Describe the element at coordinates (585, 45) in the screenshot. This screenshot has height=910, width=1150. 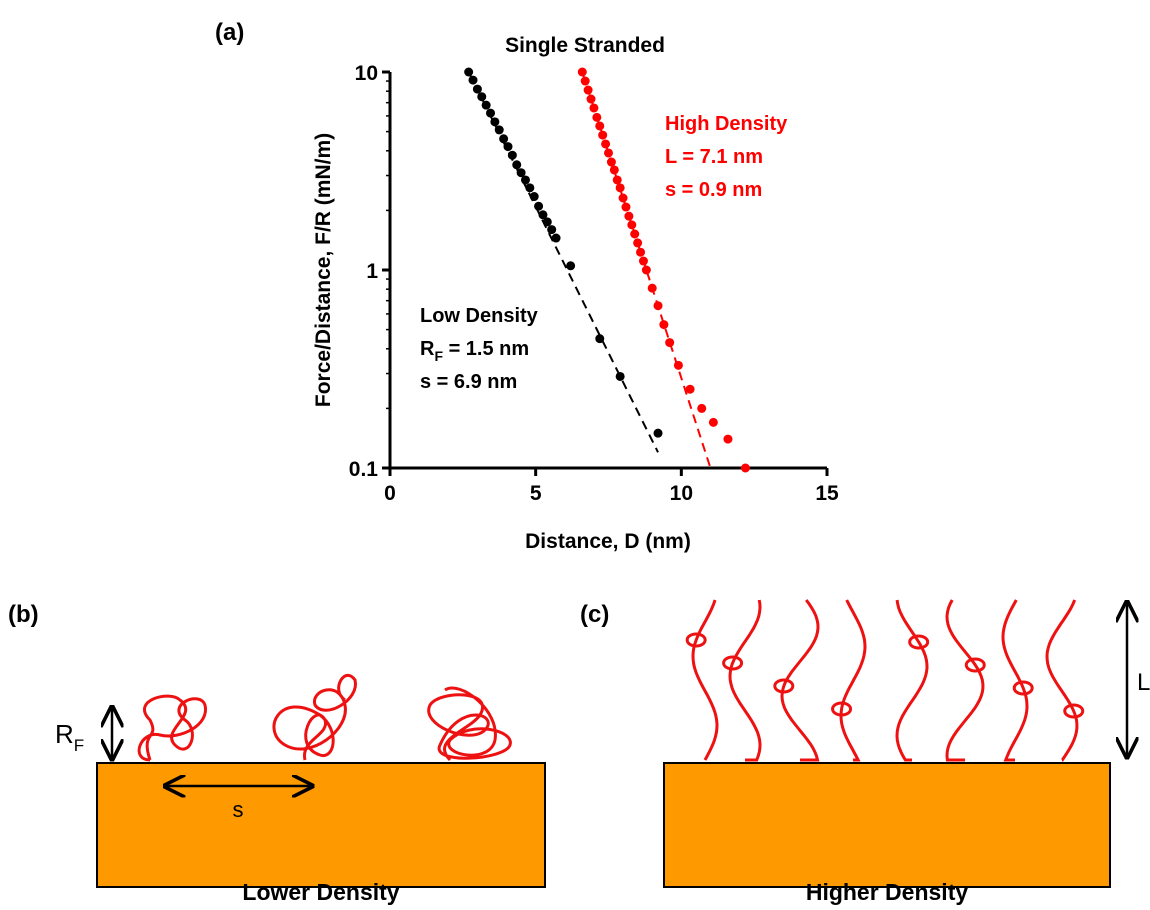
I see `chart-title: Single Stranded` at that location.